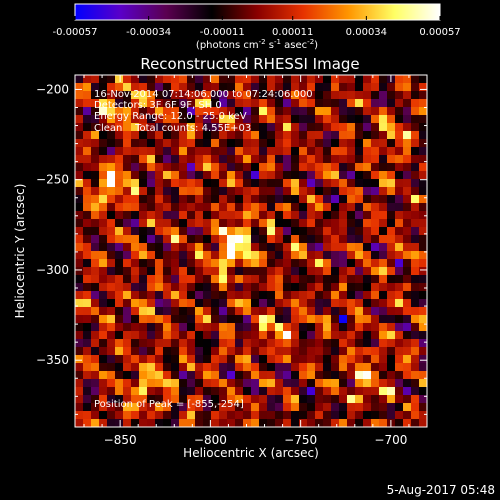 The width and height of the screenshot is (500, 500). Describe the element at coordinates (52, 180) in the screenshot. I see `y-tick-label: −250` at that location.